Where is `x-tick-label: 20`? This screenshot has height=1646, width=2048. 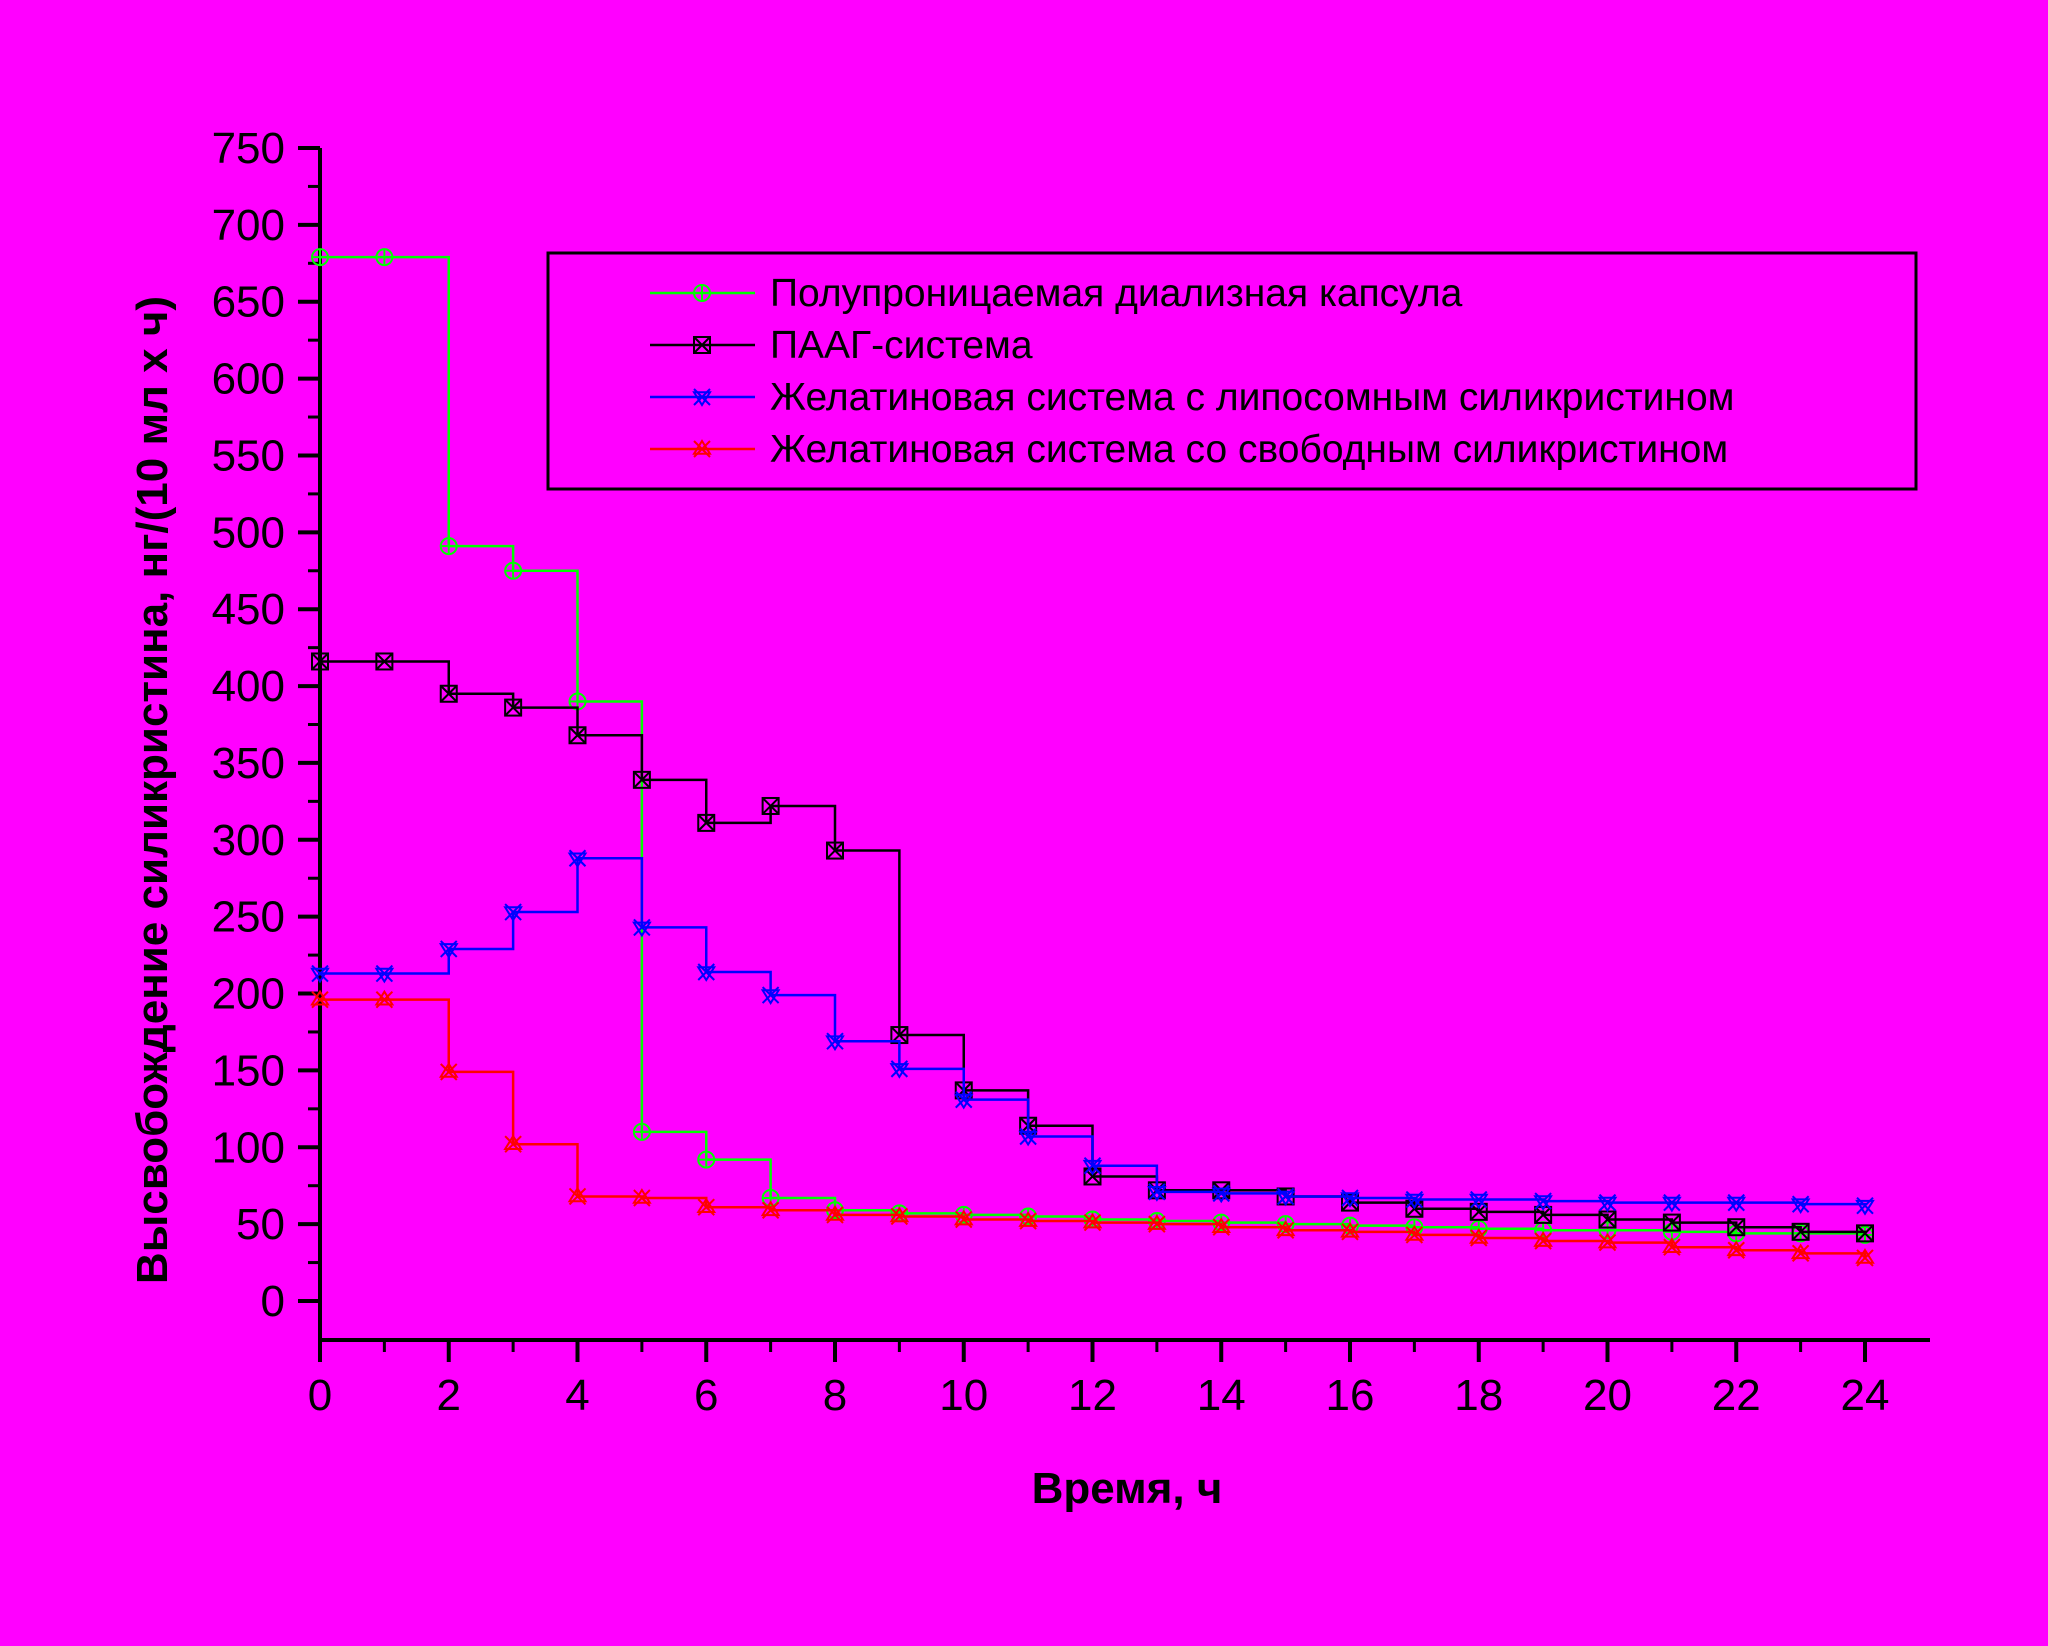 x-tick-label: 20 is located at coordinates (1607, 1395).